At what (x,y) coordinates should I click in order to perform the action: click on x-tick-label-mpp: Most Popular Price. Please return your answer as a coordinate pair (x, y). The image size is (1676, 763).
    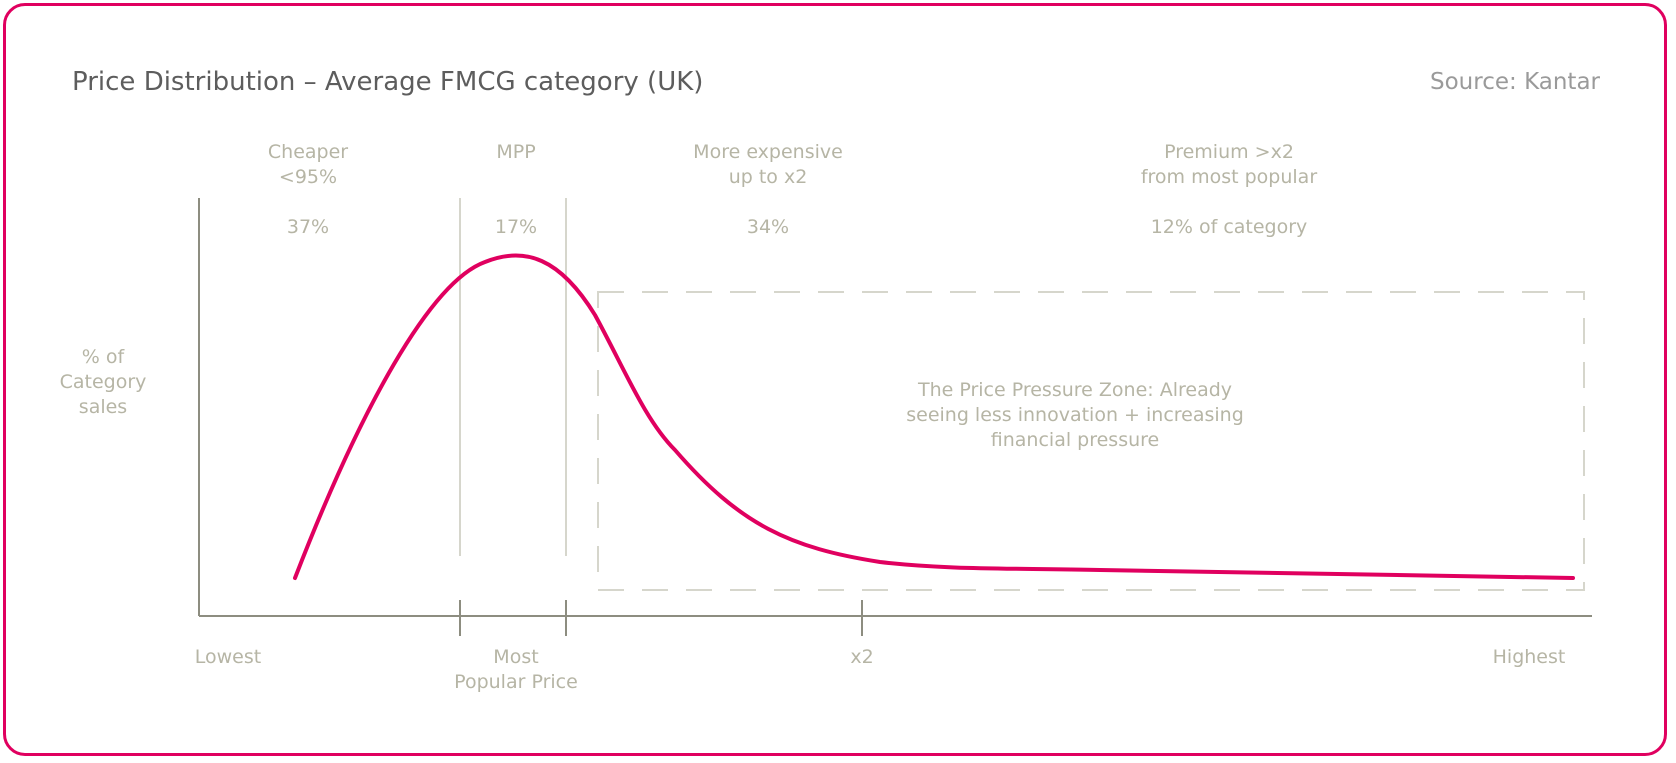
    Looking at the image, I should click on (516, 669).